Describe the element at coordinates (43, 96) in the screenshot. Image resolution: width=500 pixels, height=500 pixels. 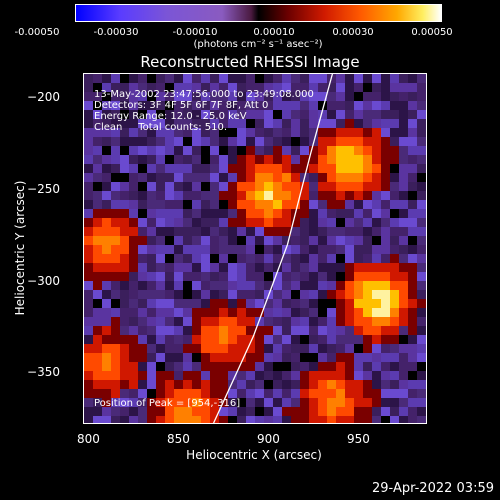
I see `y-tick-label: −200` at that location.